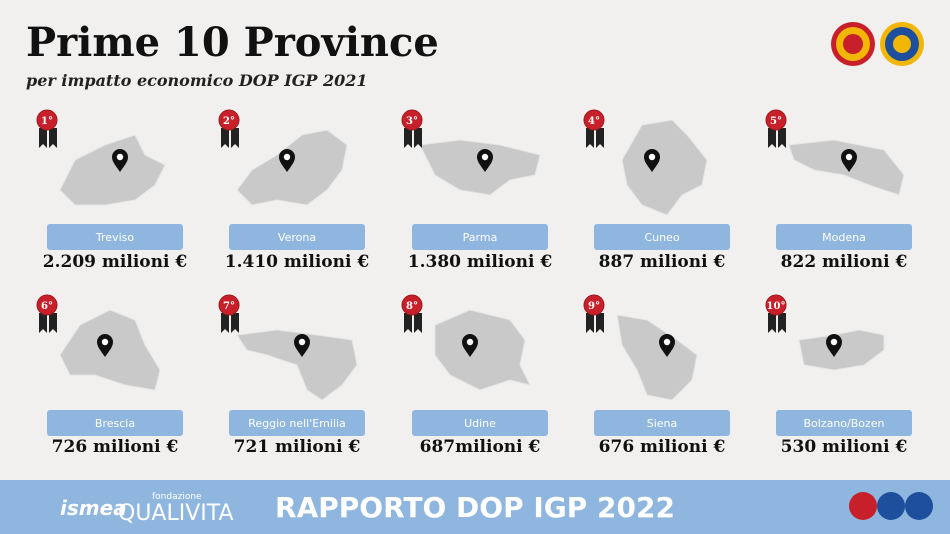 The width and height of the screenshot is (950, 534). I want to click on province-name: Verona, so click(297, 237).